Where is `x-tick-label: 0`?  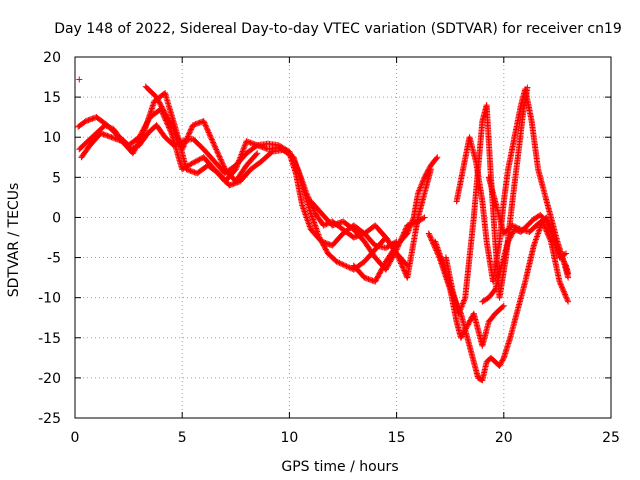
x-tick-label: 0 is located at coordinates (75, 438).